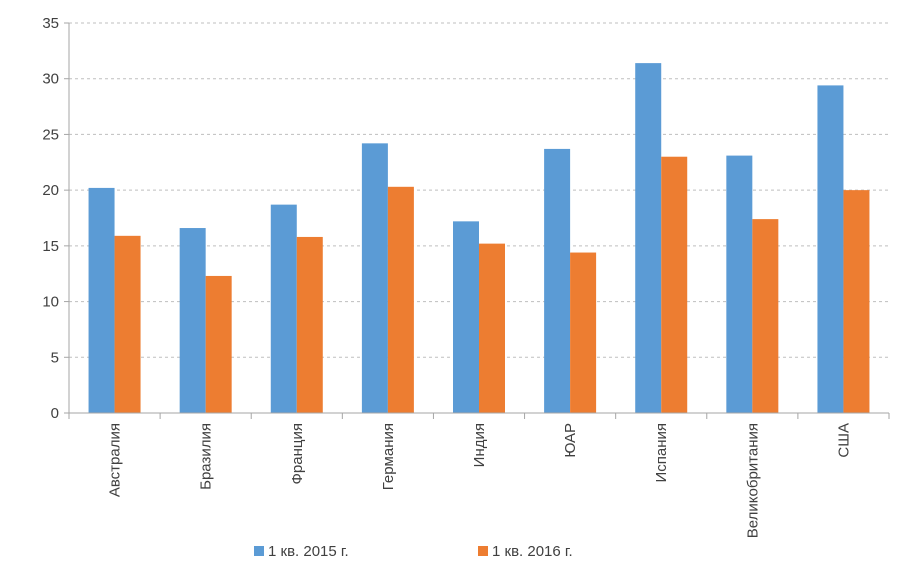  What do you see at coordinates (843, 440) in the screenshot?
I see `x-tick-label: США` at bounding box center [843, 440].